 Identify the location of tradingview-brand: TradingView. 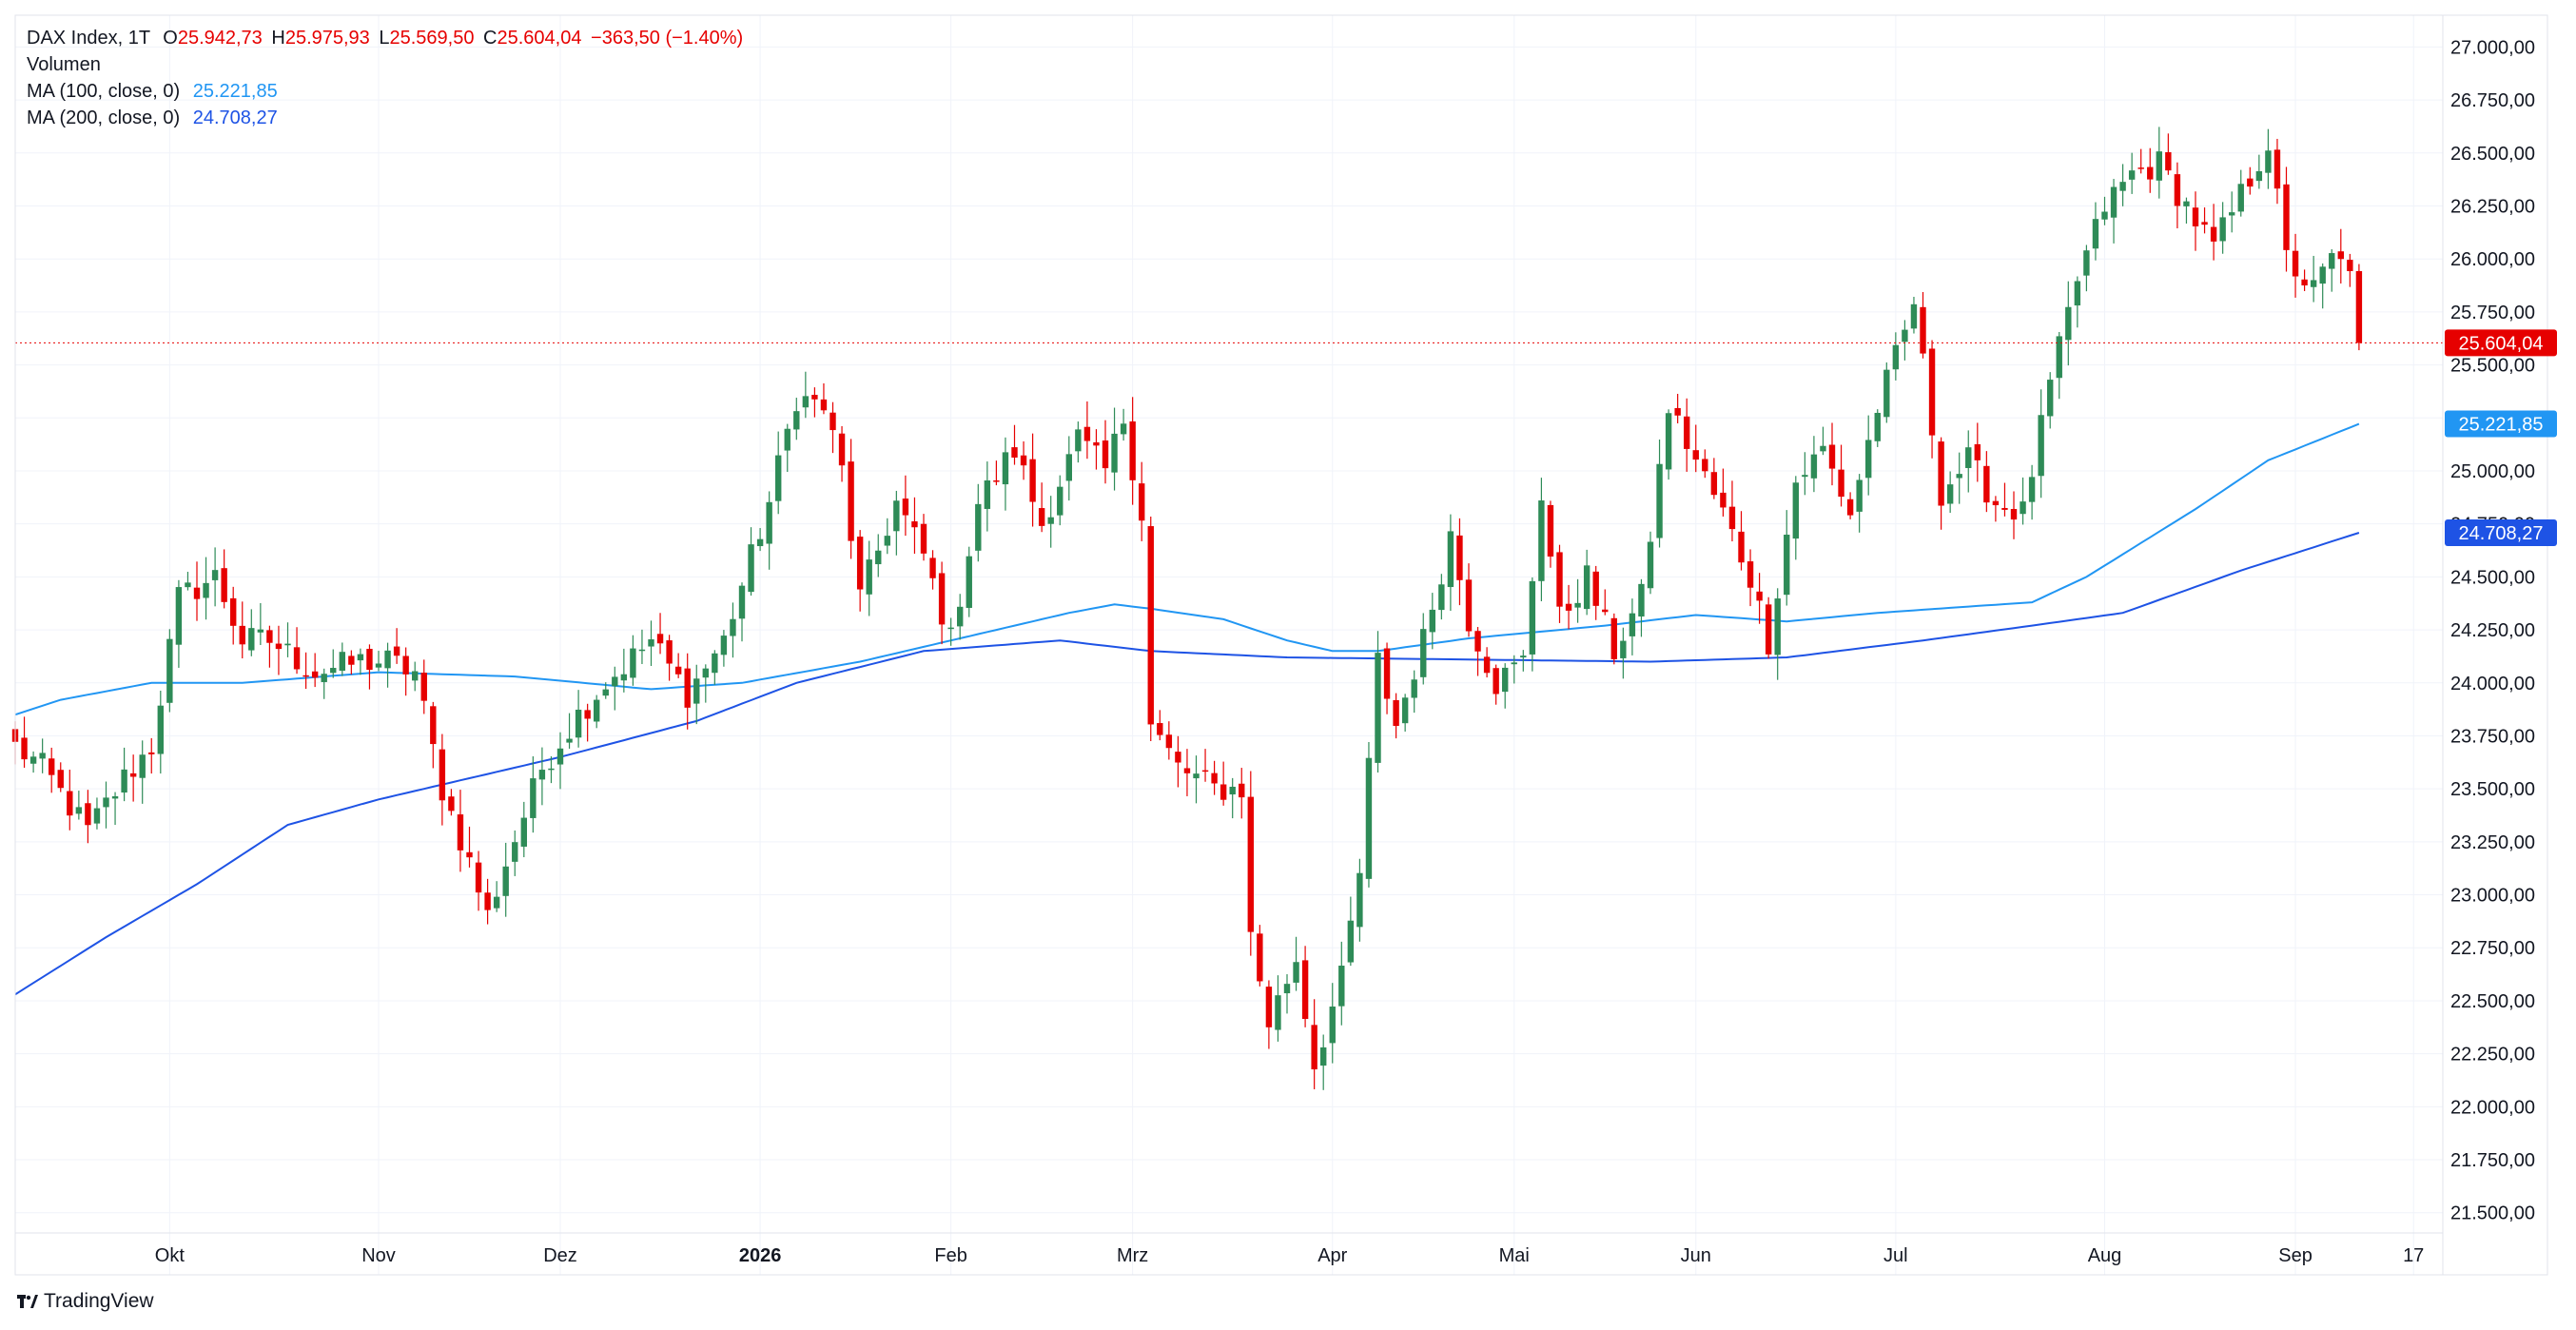
(85, 1301).